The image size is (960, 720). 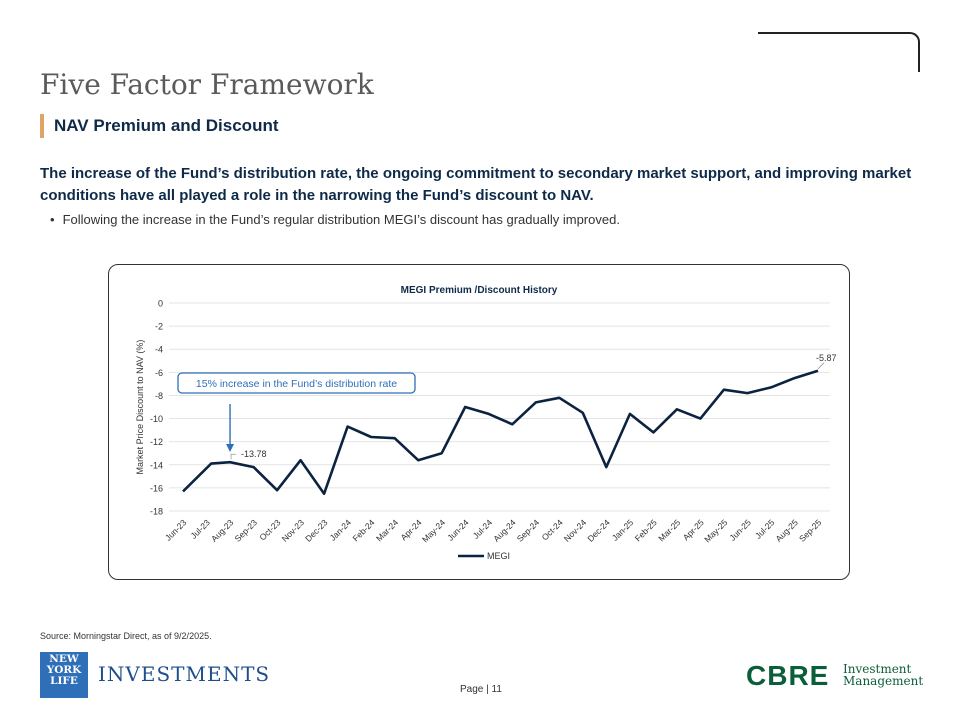 What do you see at coordinates (156, 512) in the screenshot?
I see `y-tick-label: -18` at bounding box center [156, 512].